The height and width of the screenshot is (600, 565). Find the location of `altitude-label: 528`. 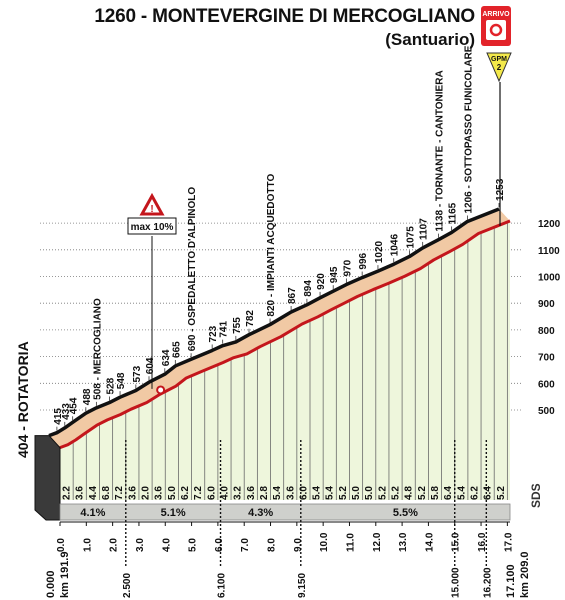

altitude-label: 528 is located at coordinates (111, 385).